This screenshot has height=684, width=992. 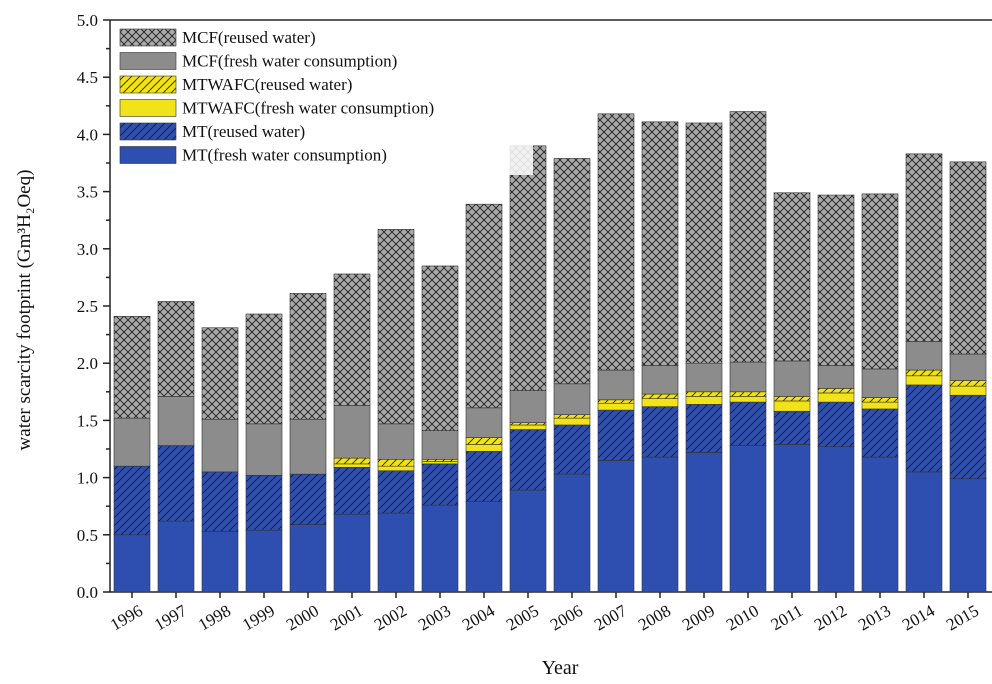 I want to click on x-tick-label: 2008, so click(x=654, y=617).